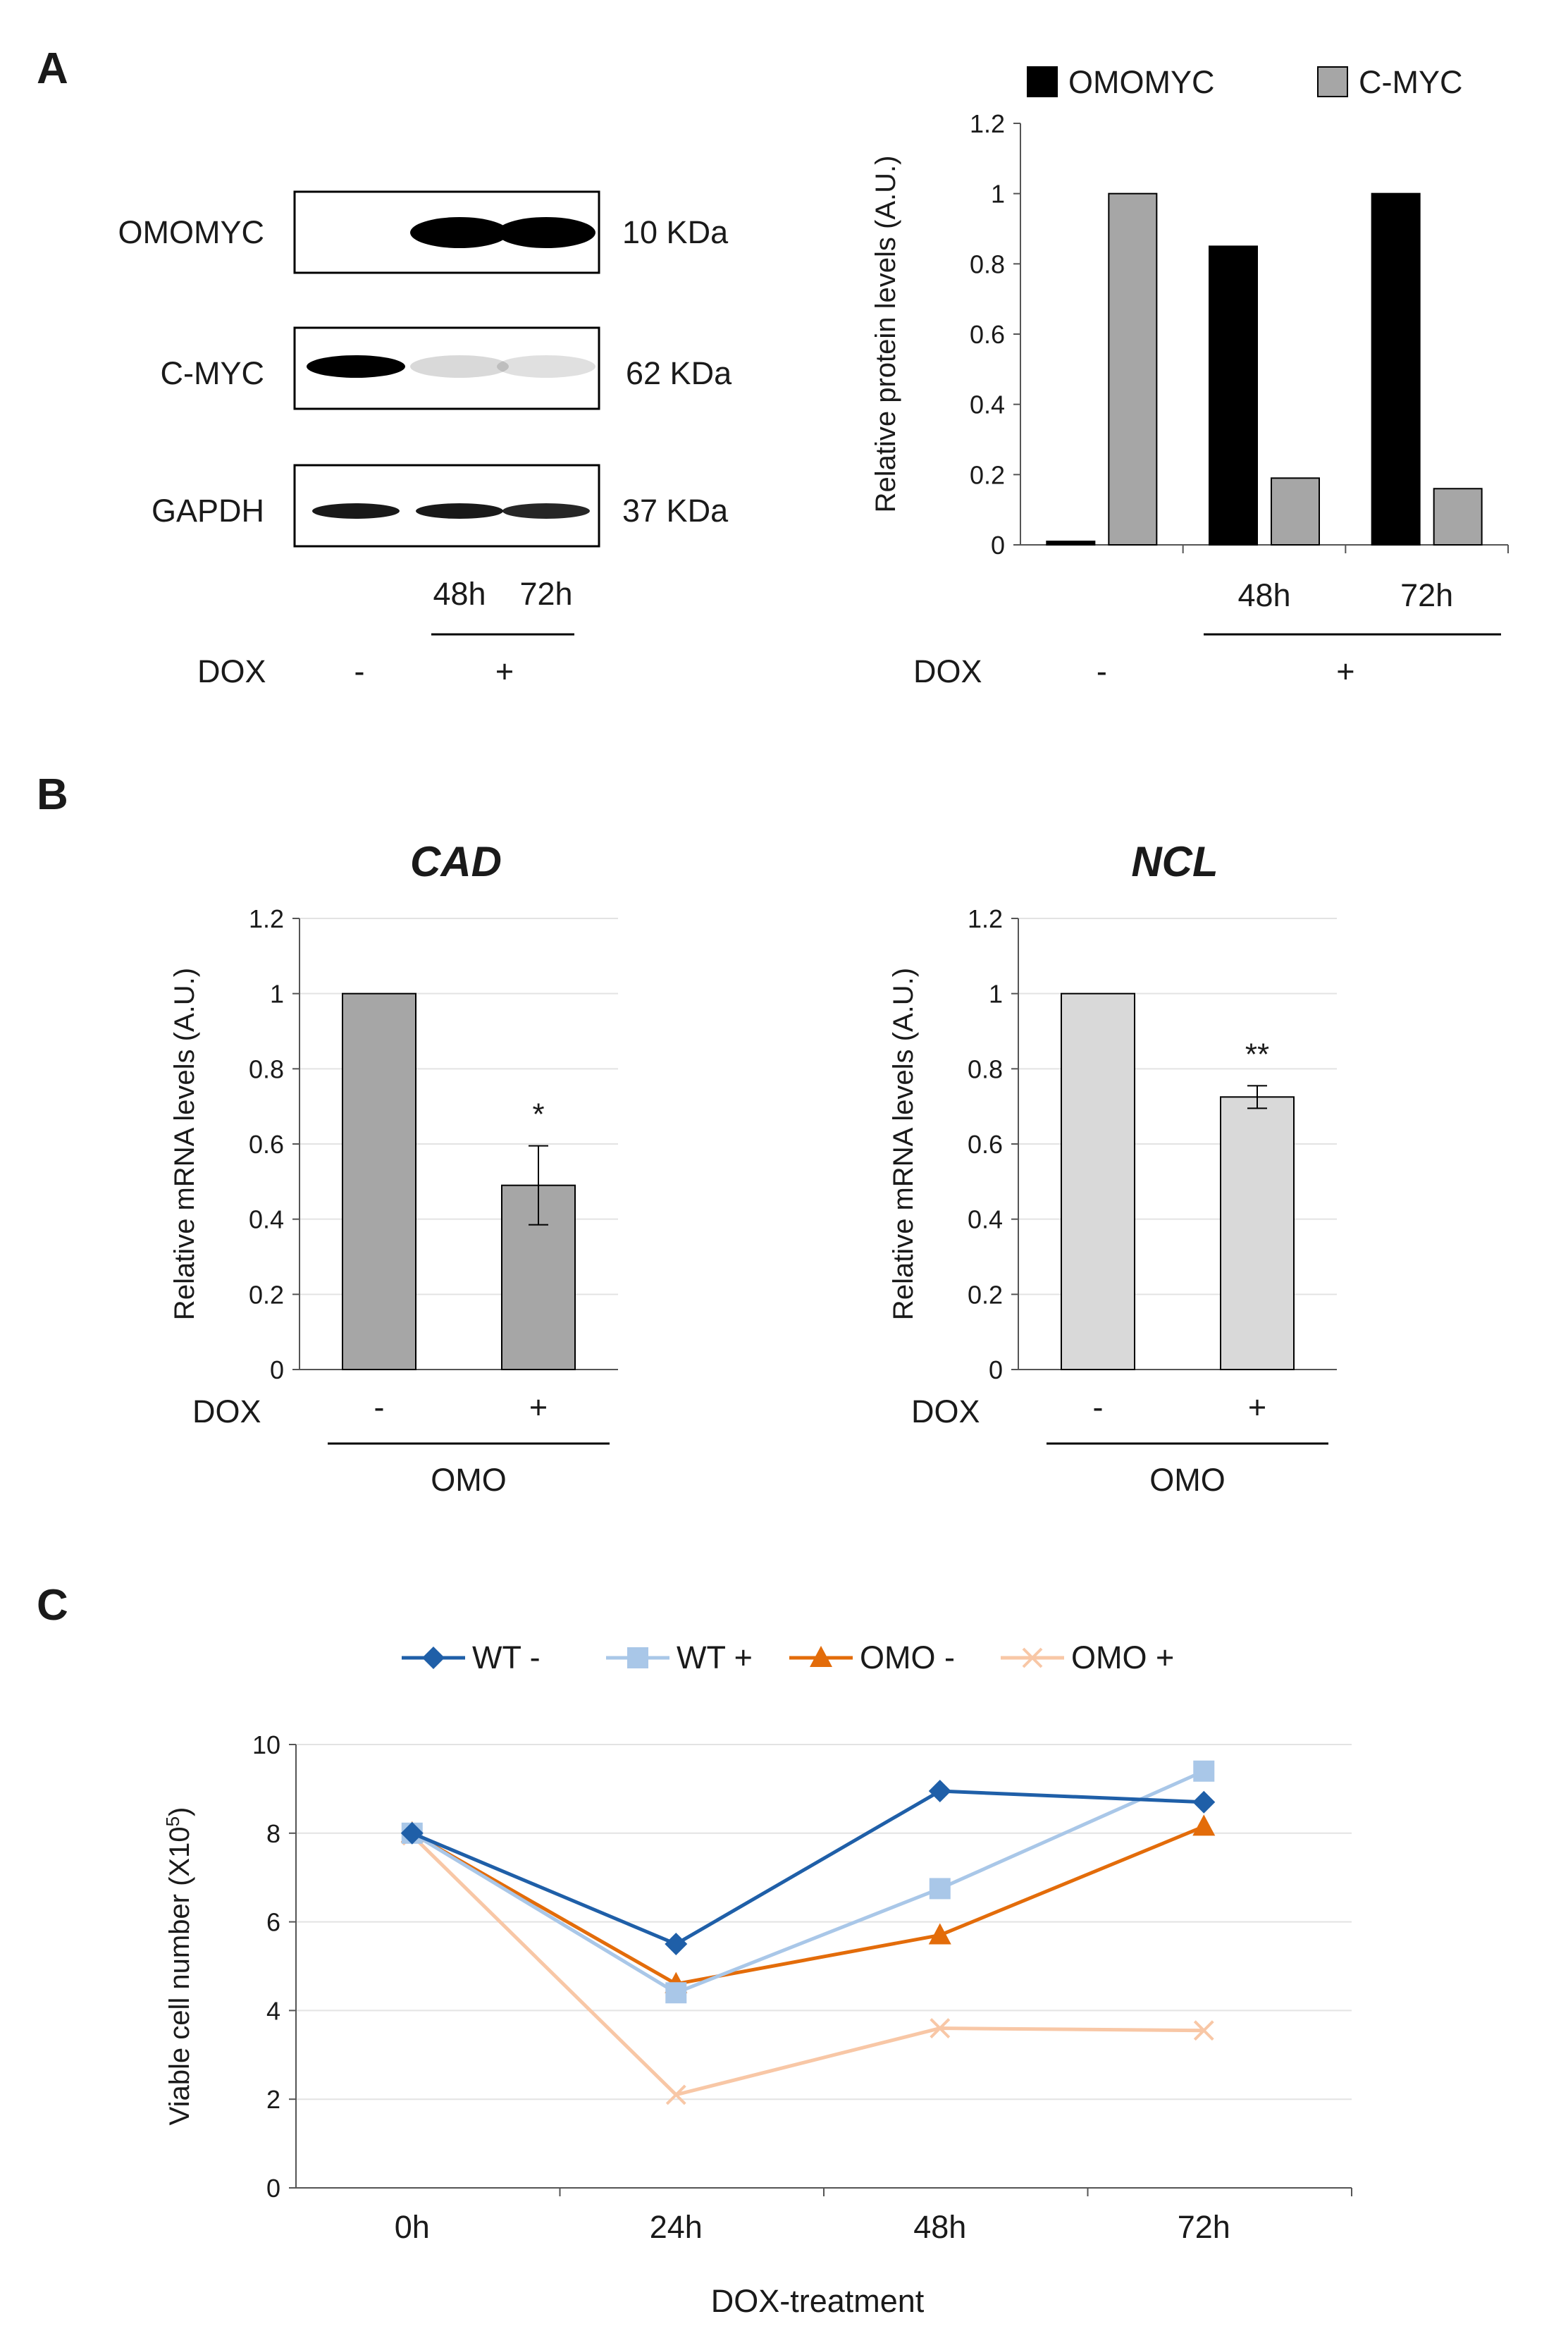 The height and width of the screenshot is (2338, 1568). Describe the element at coordinates (273, 2010) in the screenshot. I see `c-y-tick-label: 4` at that location.